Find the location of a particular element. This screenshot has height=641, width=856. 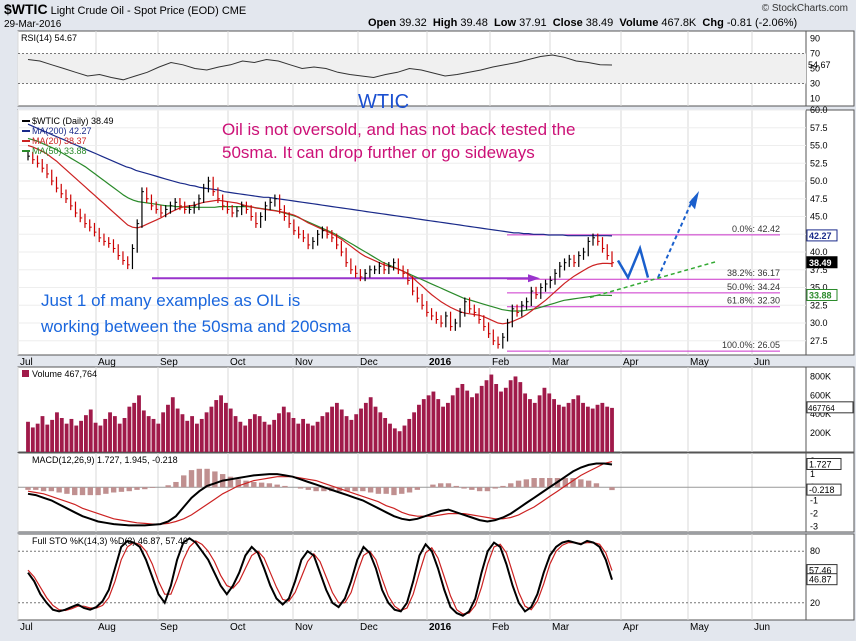

x-tick-label: 2016 is located at coordinates (440, 362).